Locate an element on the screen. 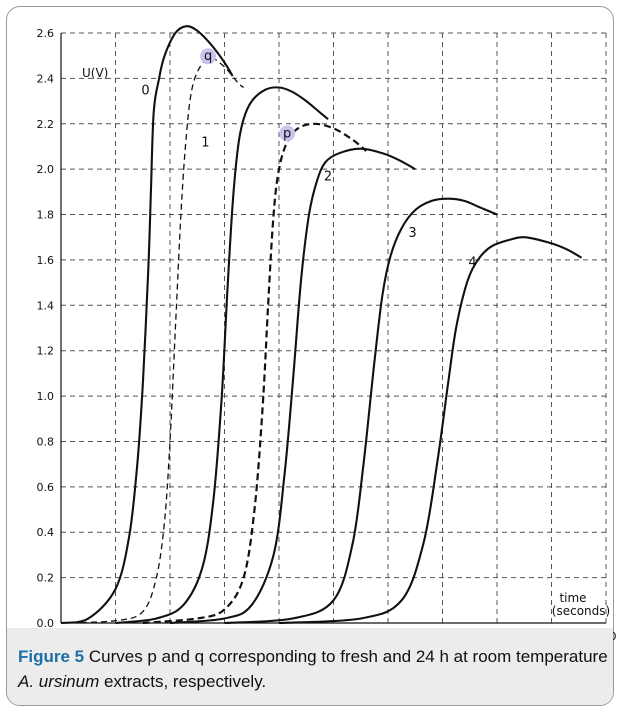 This screenshot has width=625, height=716. y-tick-label: 1.0 is located at coordinates (46, 396).